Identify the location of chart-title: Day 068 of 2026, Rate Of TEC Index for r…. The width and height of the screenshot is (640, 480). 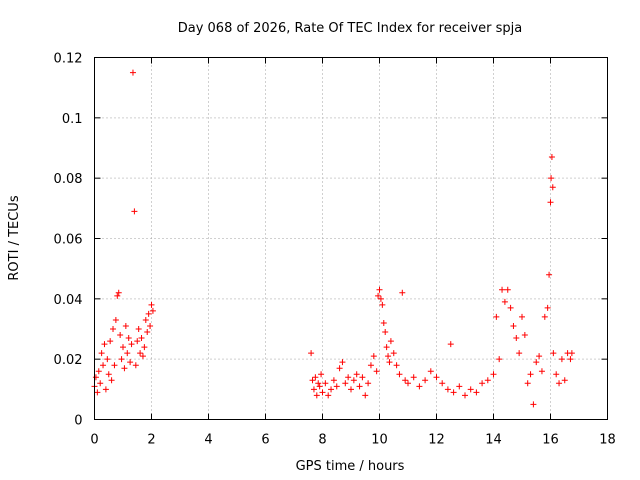
(350, 28).